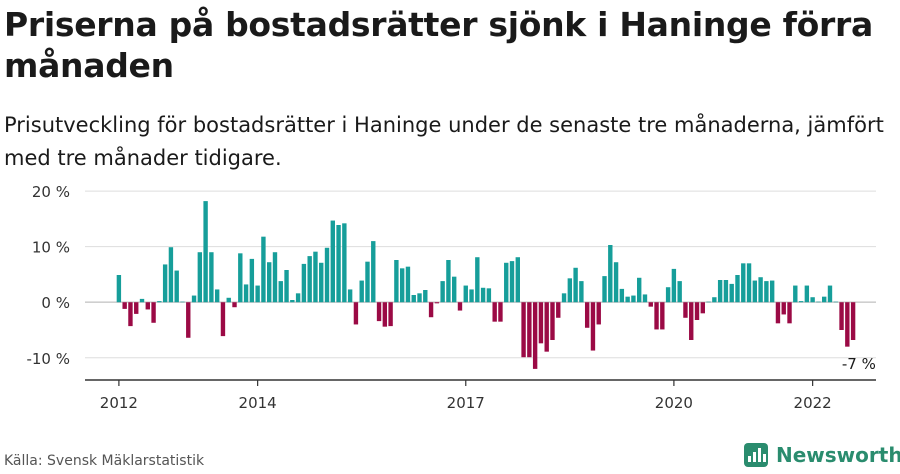 This screenshot has width=900, height=474. Describe the element at coordinates (51, 192) in the screenshot. I see `y-tick-label: 20 %` at that location.